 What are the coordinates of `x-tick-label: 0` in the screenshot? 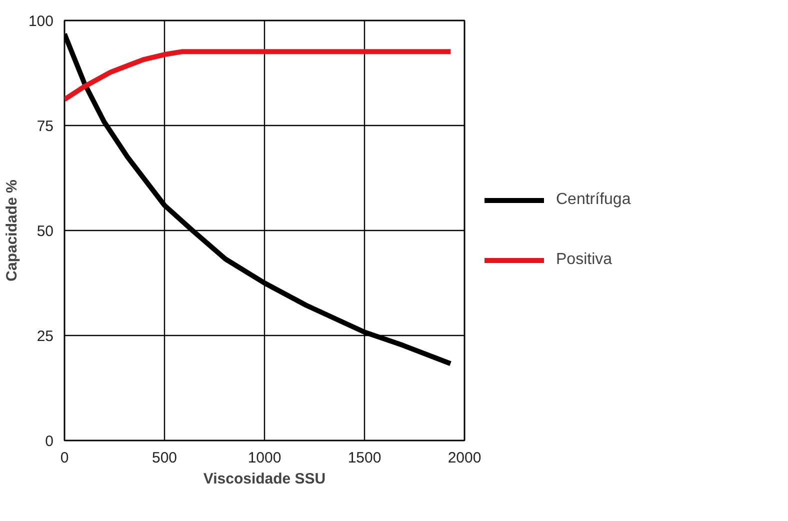 It's located at (64, 458).